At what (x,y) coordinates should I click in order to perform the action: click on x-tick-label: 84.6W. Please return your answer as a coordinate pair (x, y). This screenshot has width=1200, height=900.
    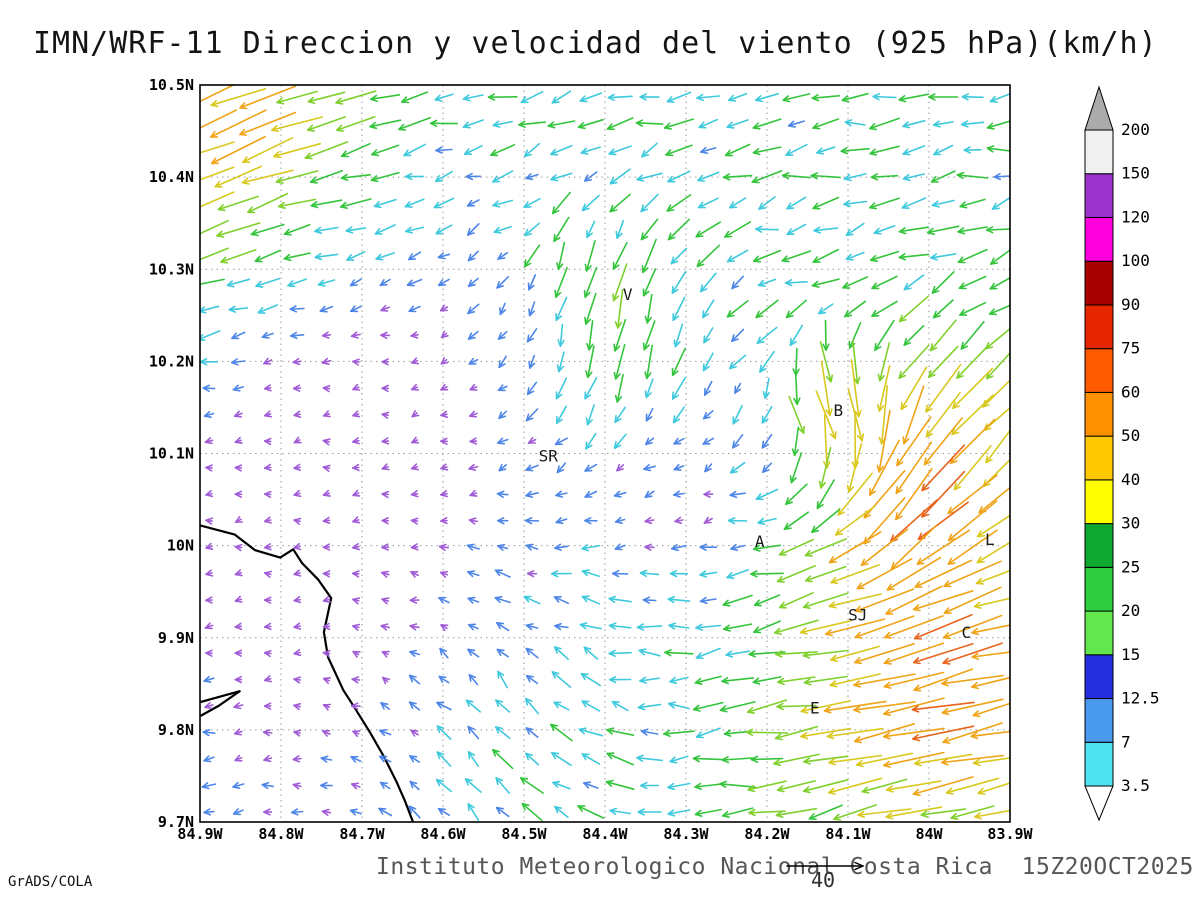
    Looking at the image, I should click on (443, 834).